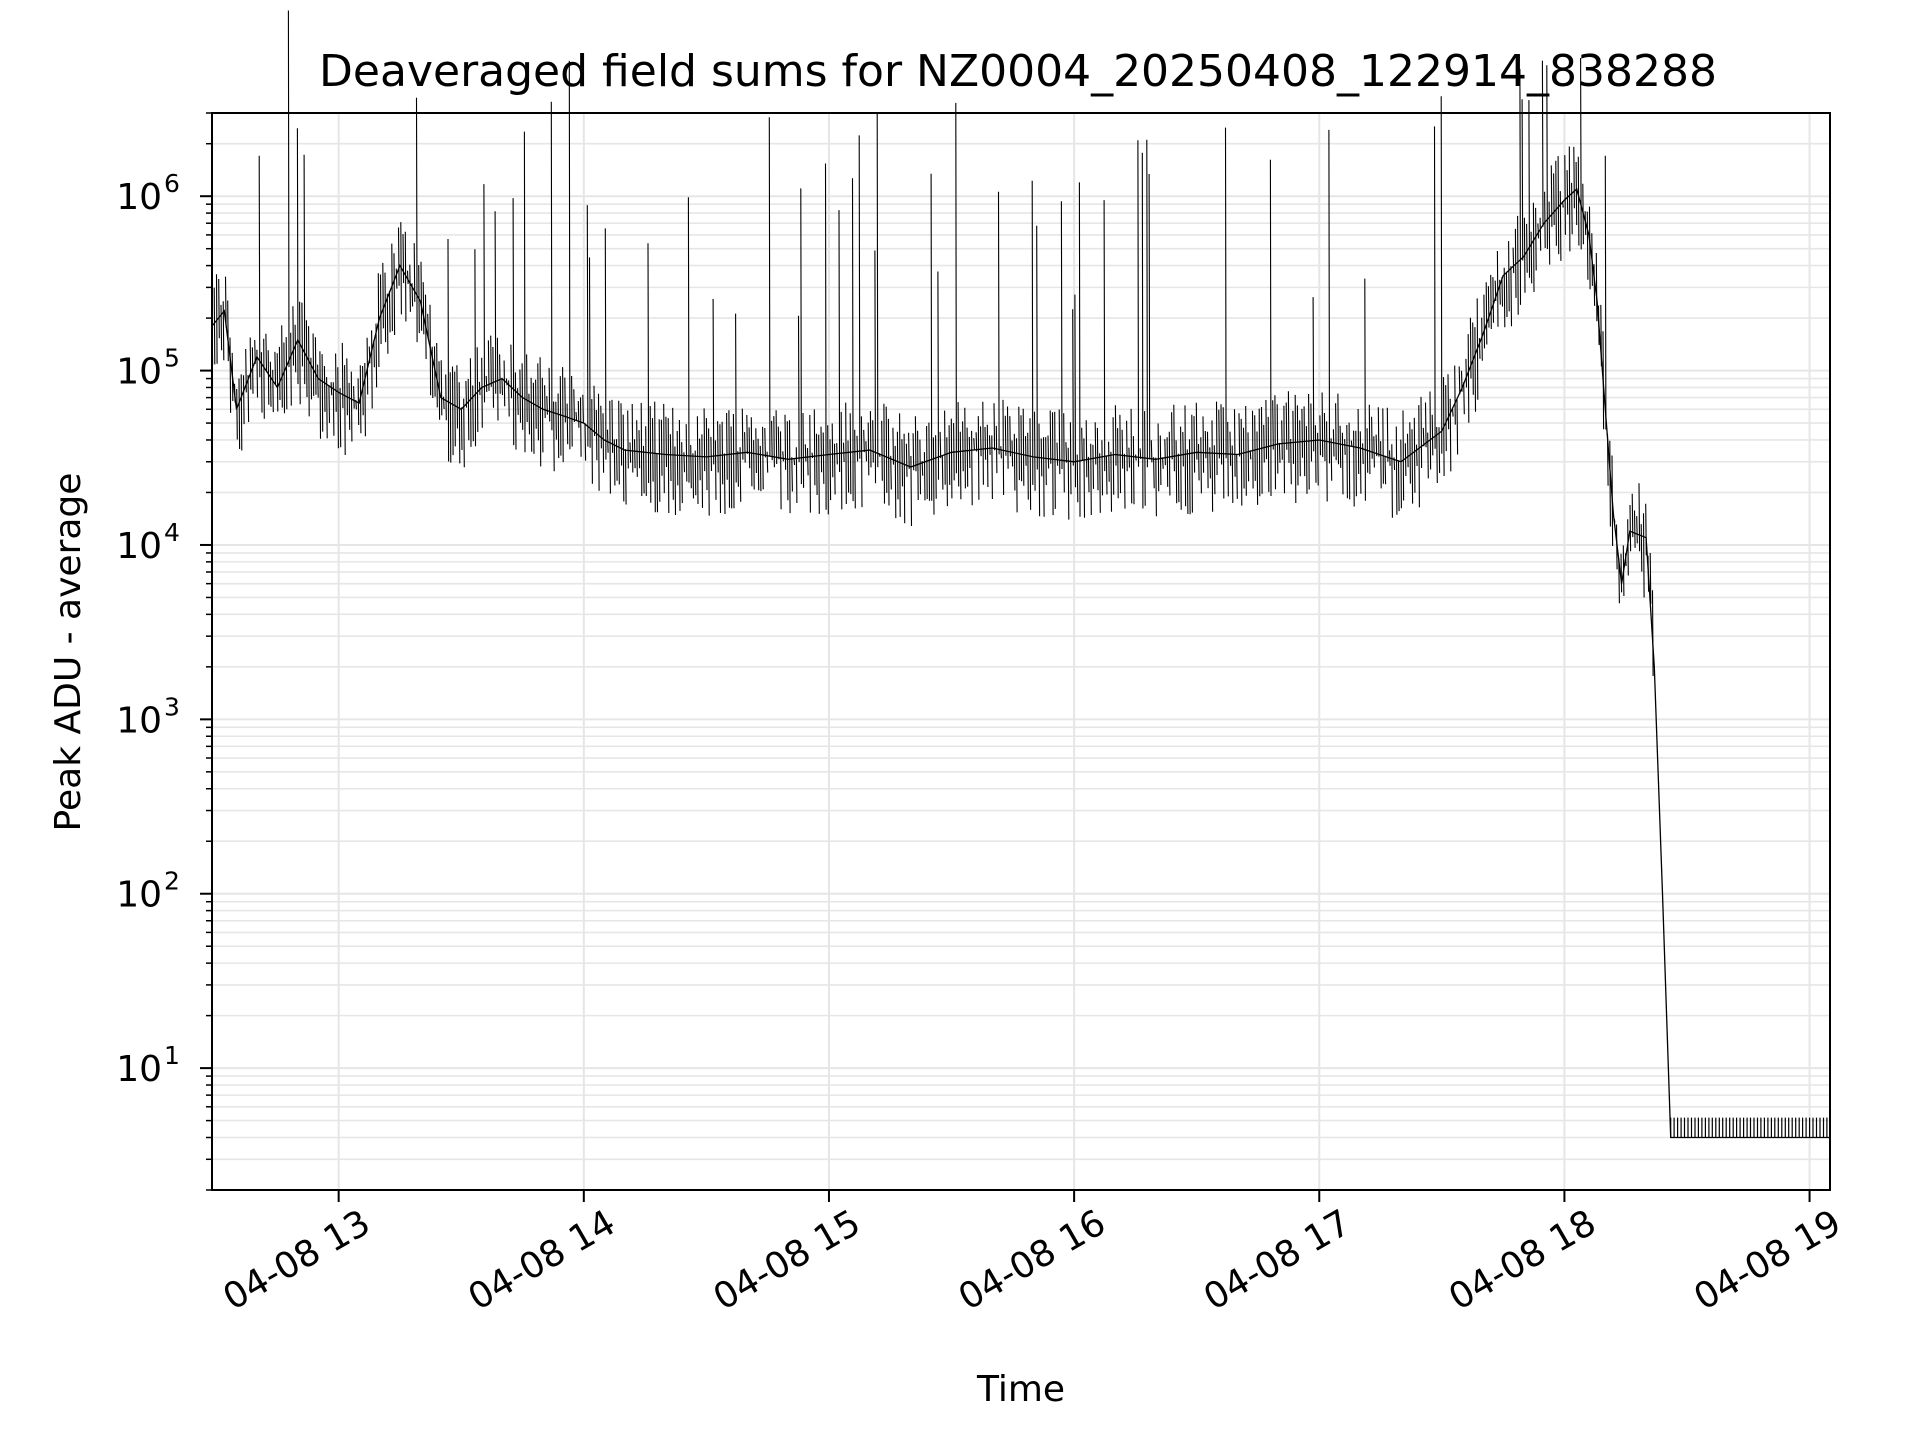  What do you see at coordinates (1020, 1389) in the screenshot?
I see `x-axis-label: Time` at bounding box center [1020, 1389].